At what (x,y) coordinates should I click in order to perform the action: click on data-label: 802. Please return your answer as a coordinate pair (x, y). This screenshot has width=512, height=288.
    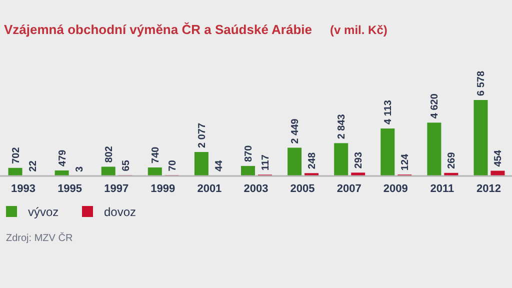
    Looking at the image, I should click on (109, 154).